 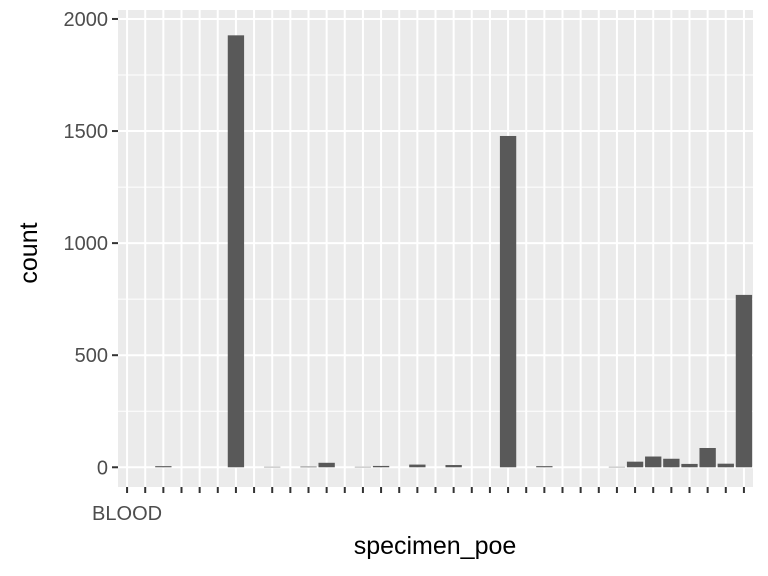 I want to click on y-tick-label: 500, so click(x=91, y=356).